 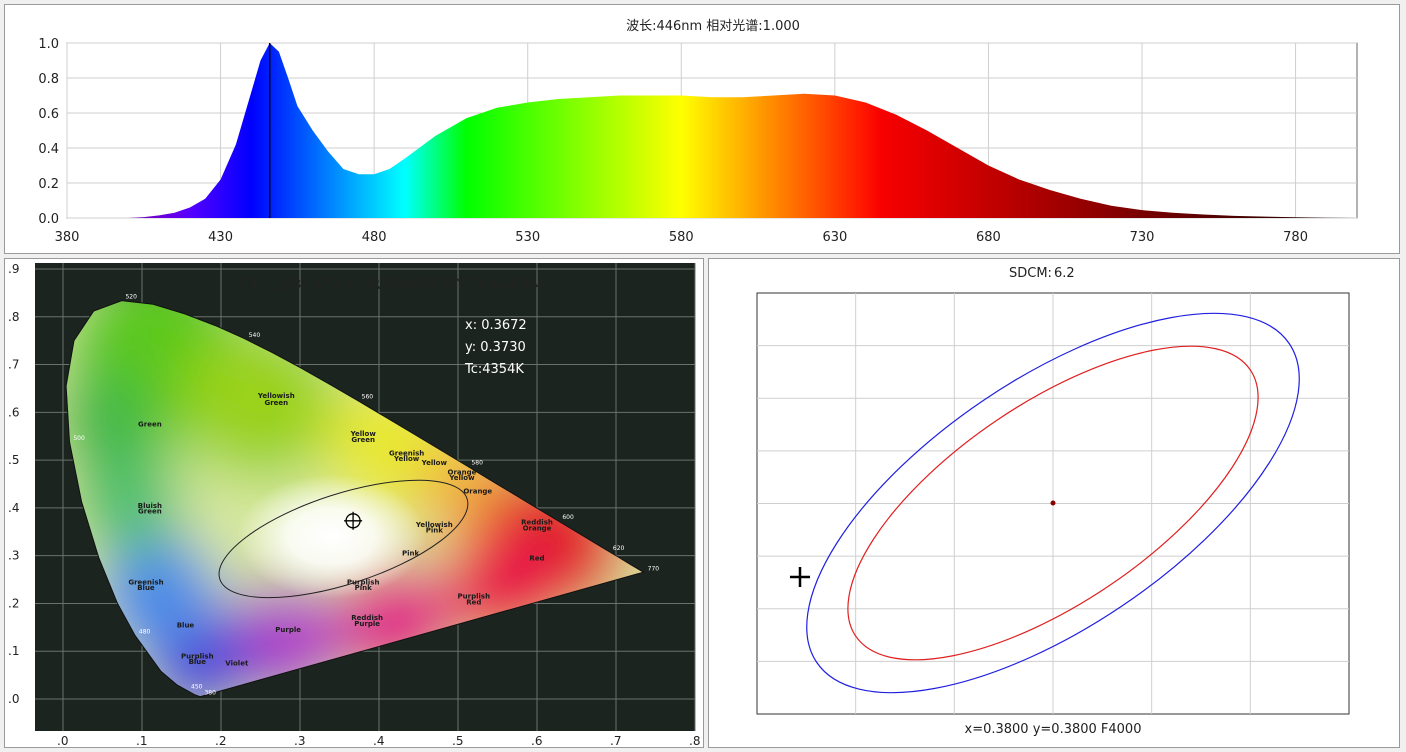 What do you see at coordinates (1064, 273) in the screenshot?
I see `sdcm-value: 6.2` at bounding box center [1064, 273].